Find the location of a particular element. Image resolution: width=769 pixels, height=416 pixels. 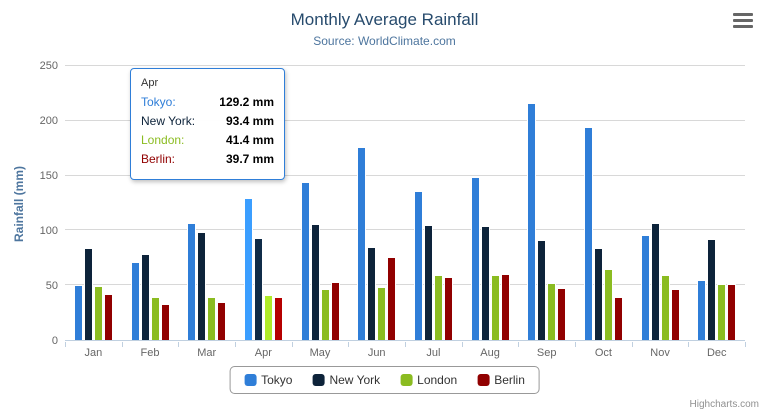

bar-berlin-aug is located at coordinates (505, 306).